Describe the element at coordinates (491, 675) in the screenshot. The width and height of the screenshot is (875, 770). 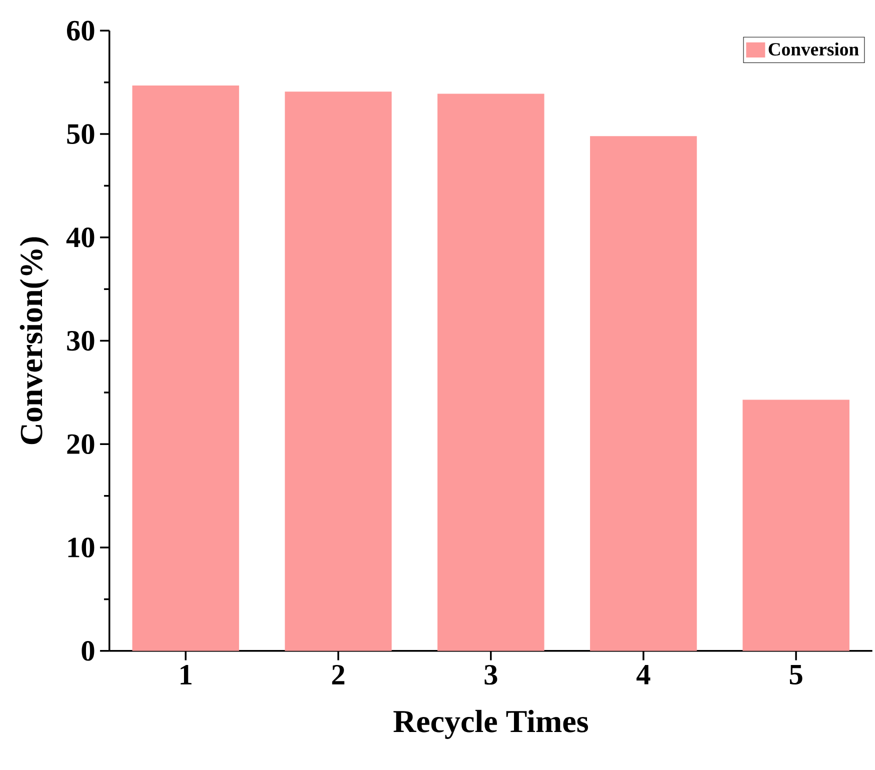
I see `x-tick-label: 3` at that location.